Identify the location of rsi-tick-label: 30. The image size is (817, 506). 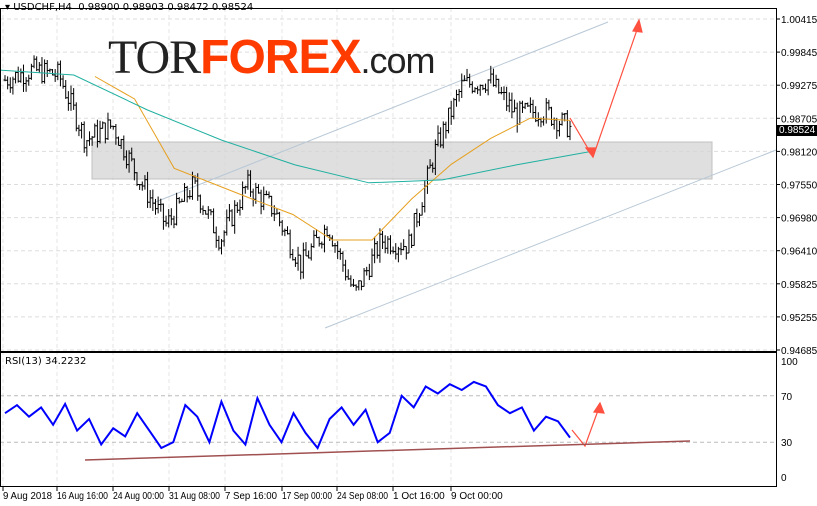
(787, 443).